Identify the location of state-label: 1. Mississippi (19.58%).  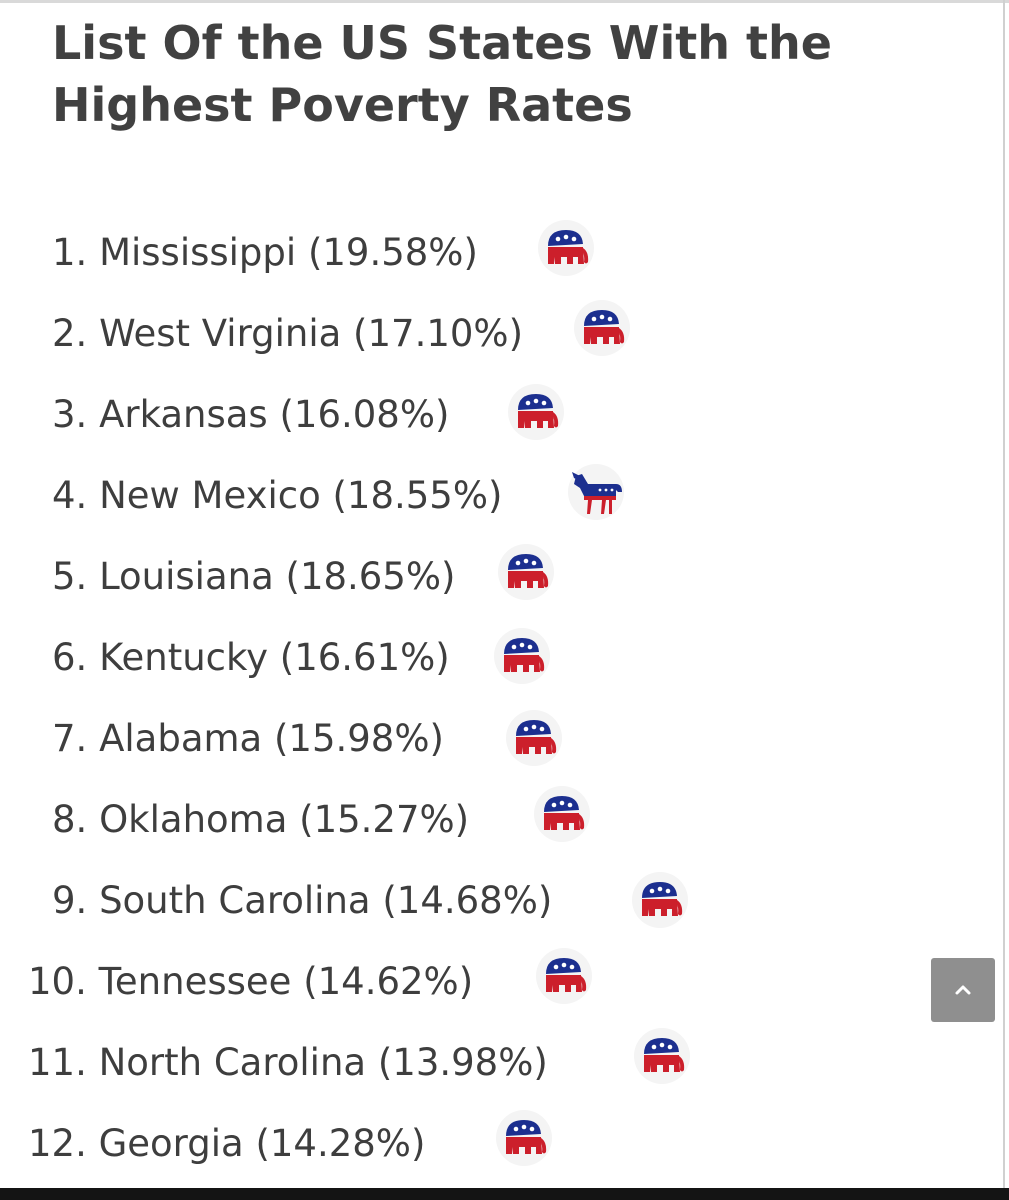
(265, 252).